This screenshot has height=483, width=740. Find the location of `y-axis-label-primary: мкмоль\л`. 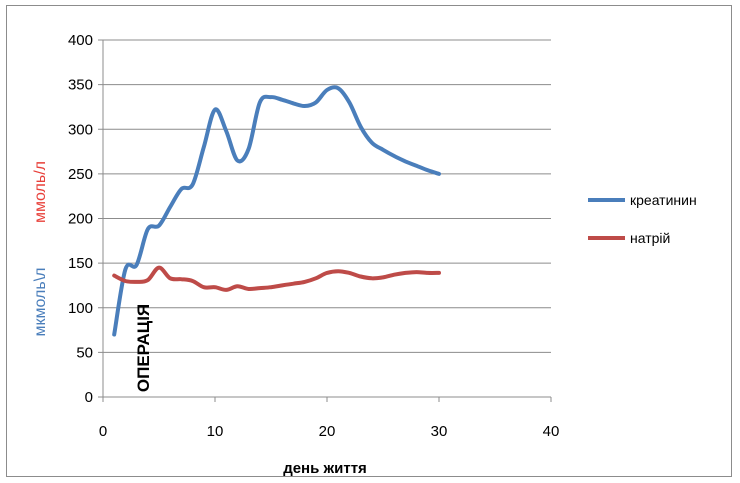

y-axis-label-primary: мкмоль\л is located at coordinates (40, 302).